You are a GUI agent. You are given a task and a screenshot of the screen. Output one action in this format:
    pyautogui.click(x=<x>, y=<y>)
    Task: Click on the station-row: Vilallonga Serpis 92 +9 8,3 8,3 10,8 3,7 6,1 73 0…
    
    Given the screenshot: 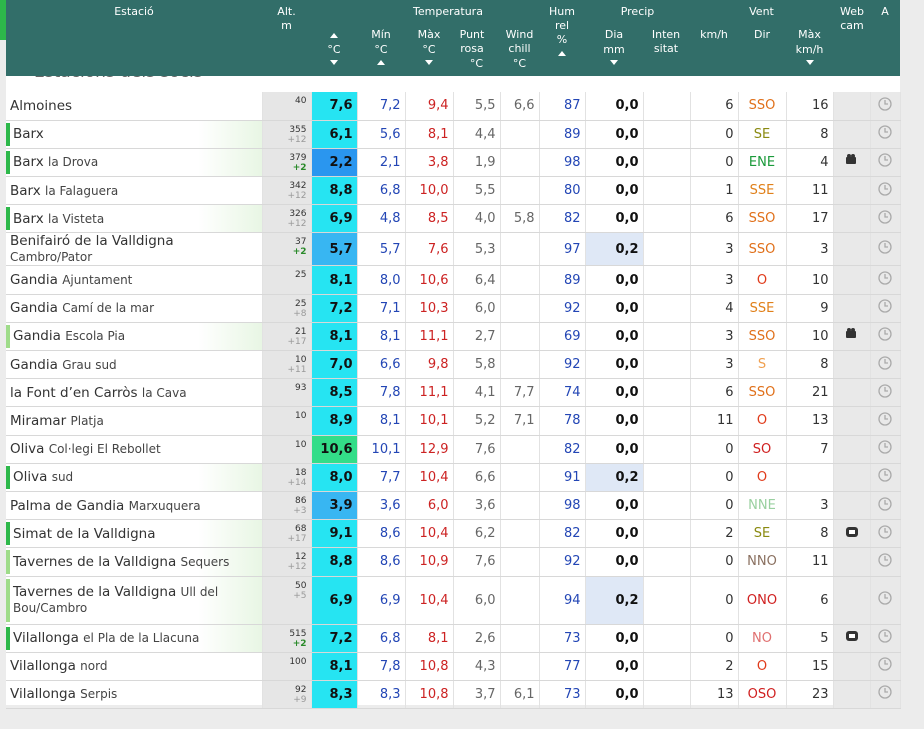 What is the action you would take?
    pyautogui.click(x=453, y=695)
    